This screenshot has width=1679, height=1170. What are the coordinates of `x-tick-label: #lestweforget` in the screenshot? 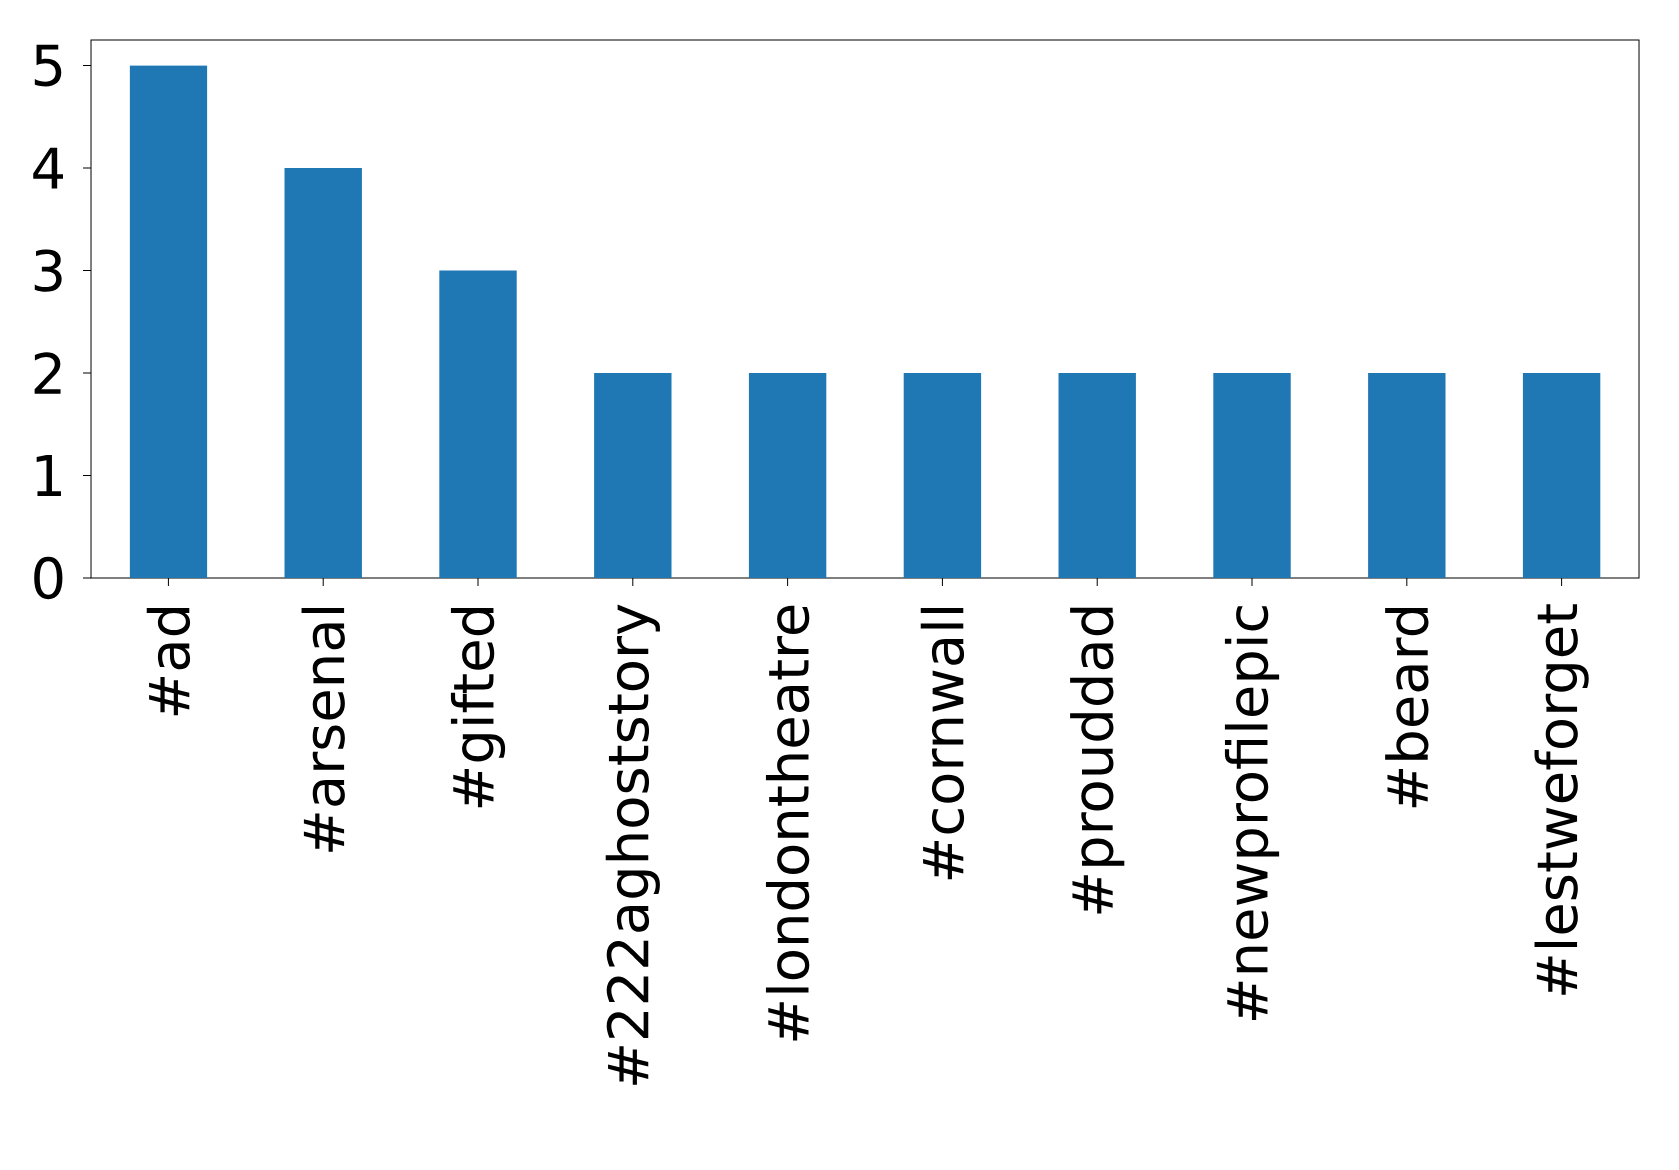 It's located at (1561, 799).